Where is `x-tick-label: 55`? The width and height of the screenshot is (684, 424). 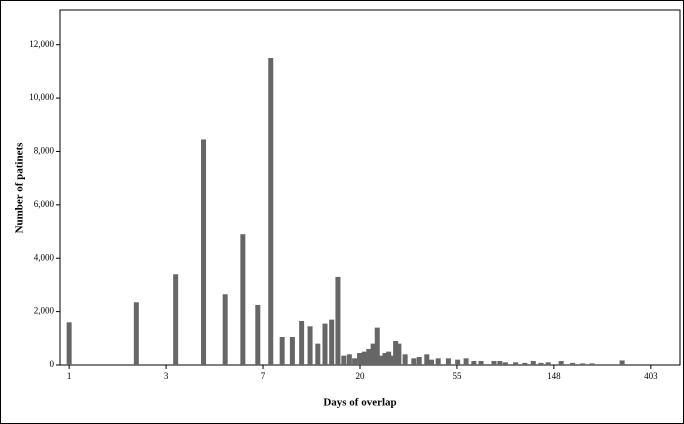 x-tick-label: 55 is located at coordinates (457, 376).